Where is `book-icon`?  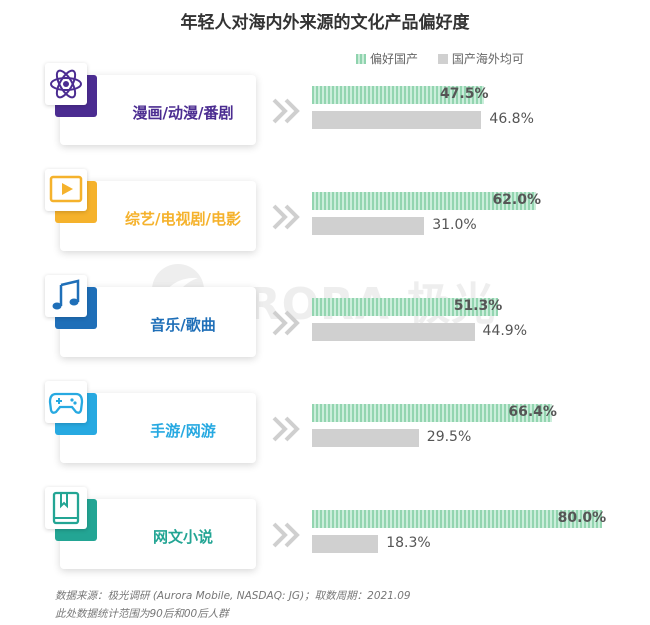
book-icon is located at coordinates (66, 508).